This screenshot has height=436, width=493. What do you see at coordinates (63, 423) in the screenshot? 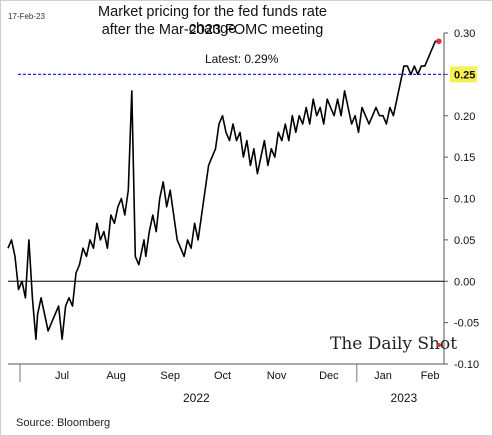
I see `source-label: Source: Bloomberg` at bounding box center [63, 423].